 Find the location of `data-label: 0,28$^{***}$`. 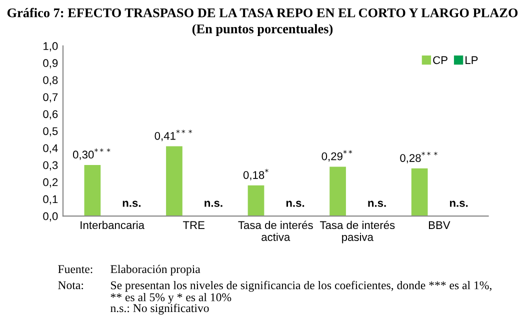

data-label: 0,28$^{***}$ is located at coordinates (419, 158).